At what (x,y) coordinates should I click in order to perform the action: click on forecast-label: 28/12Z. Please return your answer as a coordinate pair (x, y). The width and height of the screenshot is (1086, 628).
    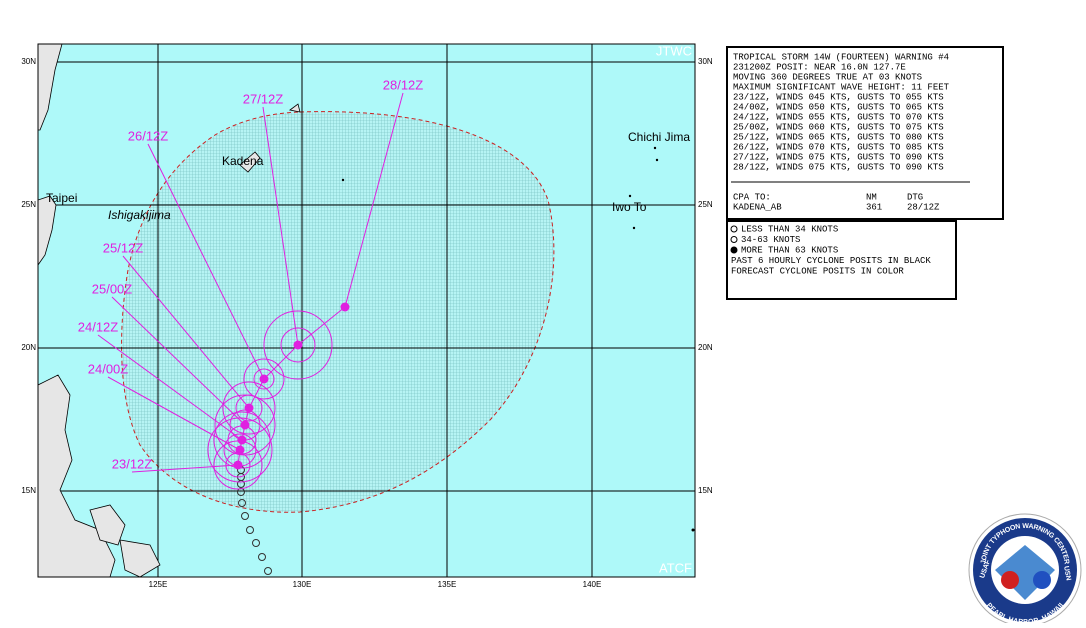
    Looking at the image, I should click on (403, 84).